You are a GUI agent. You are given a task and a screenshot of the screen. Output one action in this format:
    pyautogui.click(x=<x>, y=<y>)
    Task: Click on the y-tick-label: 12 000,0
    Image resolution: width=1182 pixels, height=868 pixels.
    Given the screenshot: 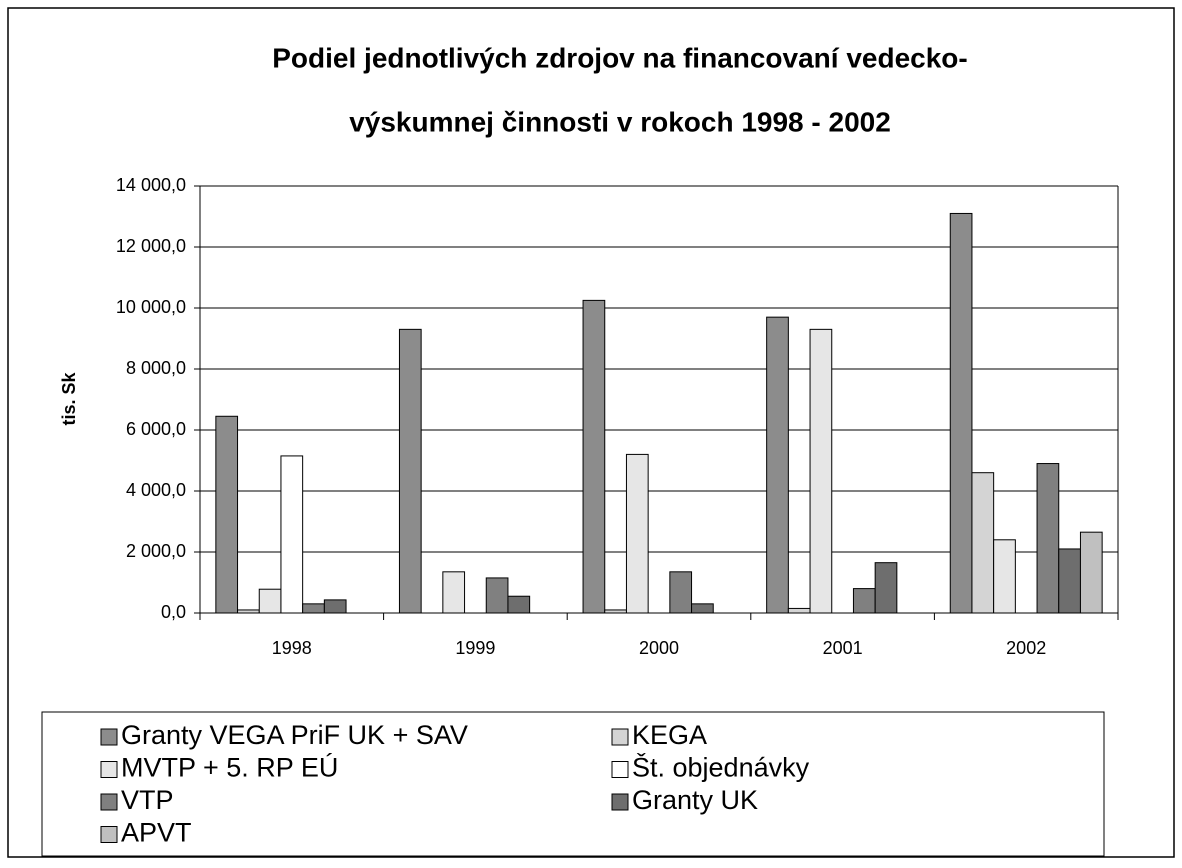 What is the action you would take?
    pyautogui.click(x=151, y=246)
    